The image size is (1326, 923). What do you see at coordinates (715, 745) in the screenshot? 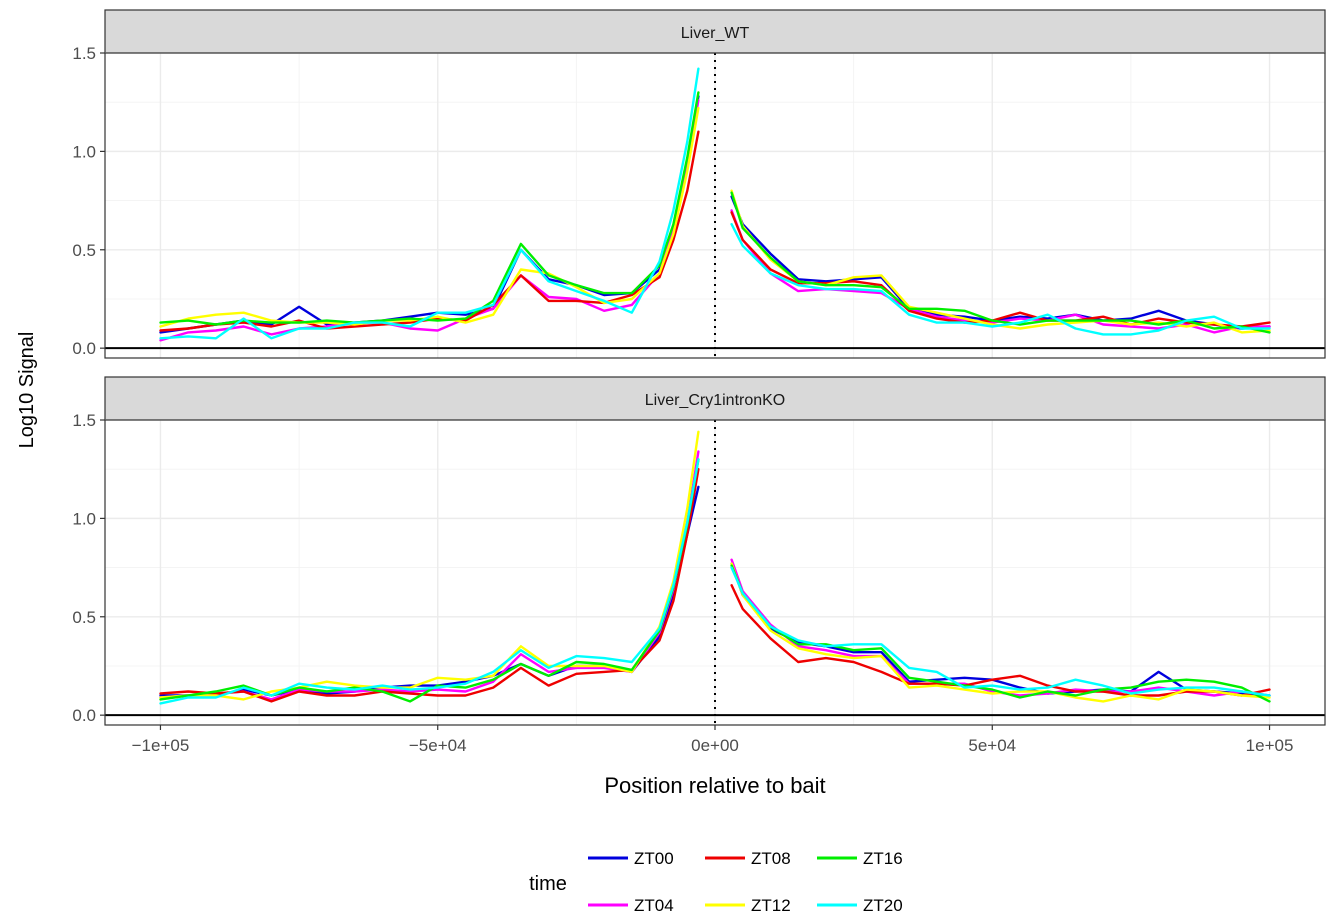
I see `x-tick-label: 0e+00` at bounding box center [715, 745].